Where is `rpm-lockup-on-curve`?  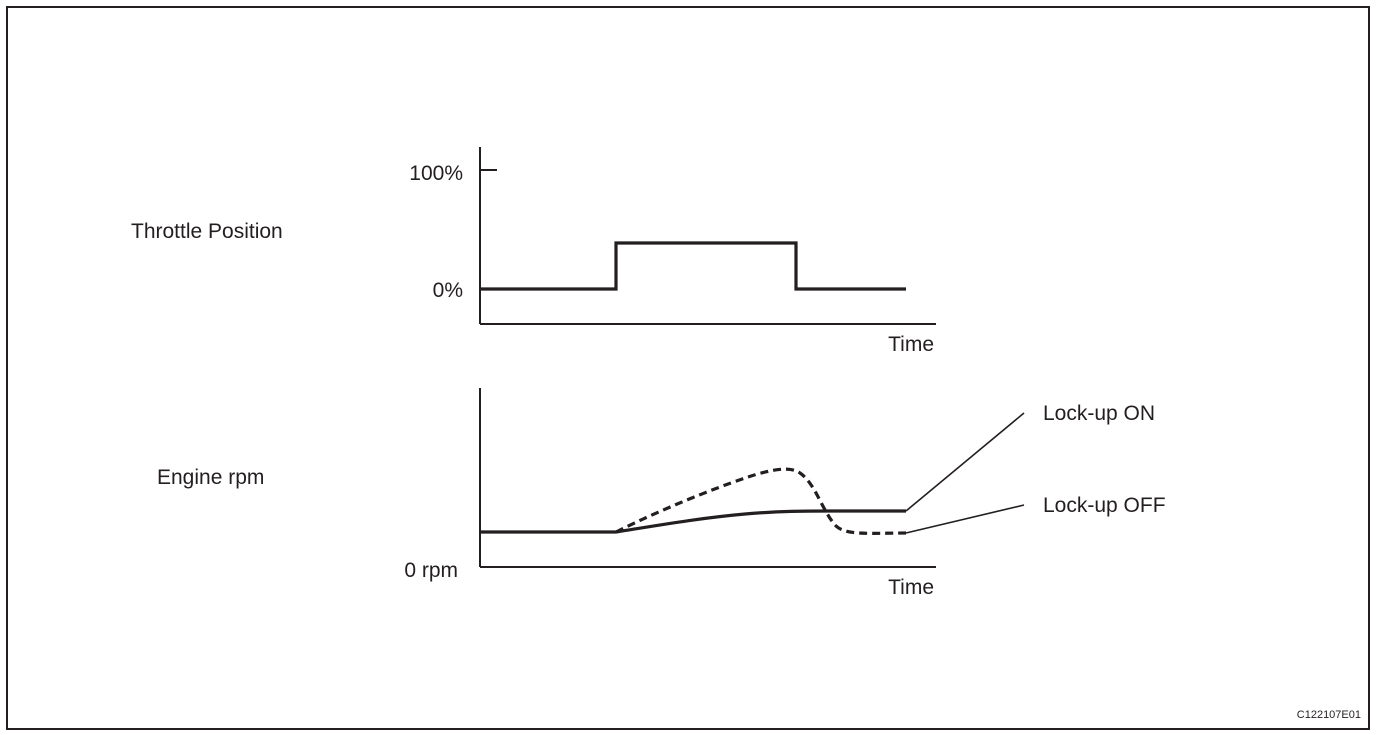
rpm-lockup-on-curve is located at coordinates (693, 521).